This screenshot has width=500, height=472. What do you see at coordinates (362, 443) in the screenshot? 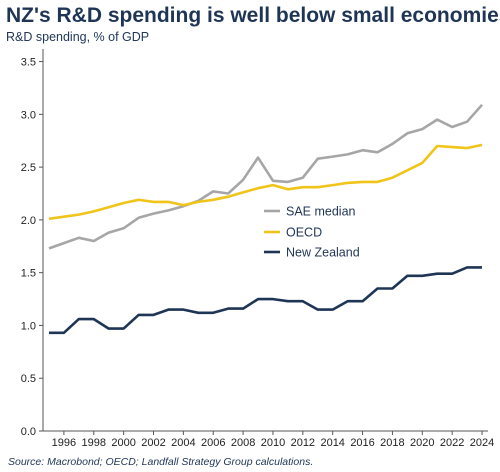
I see `x-tick-label: 2016` at bounding box center [362, 443].